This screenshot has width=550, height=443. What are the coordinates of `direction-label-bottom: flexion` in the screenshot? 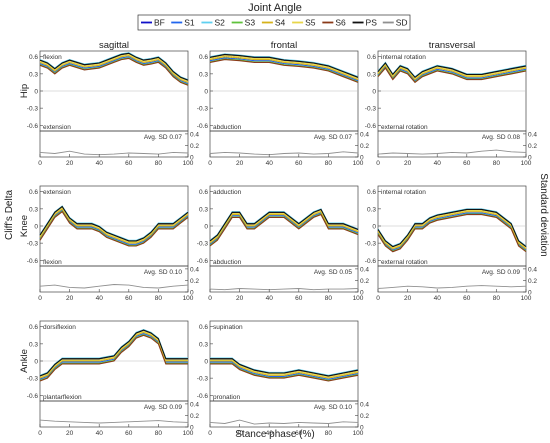 It's located at (52, 262).